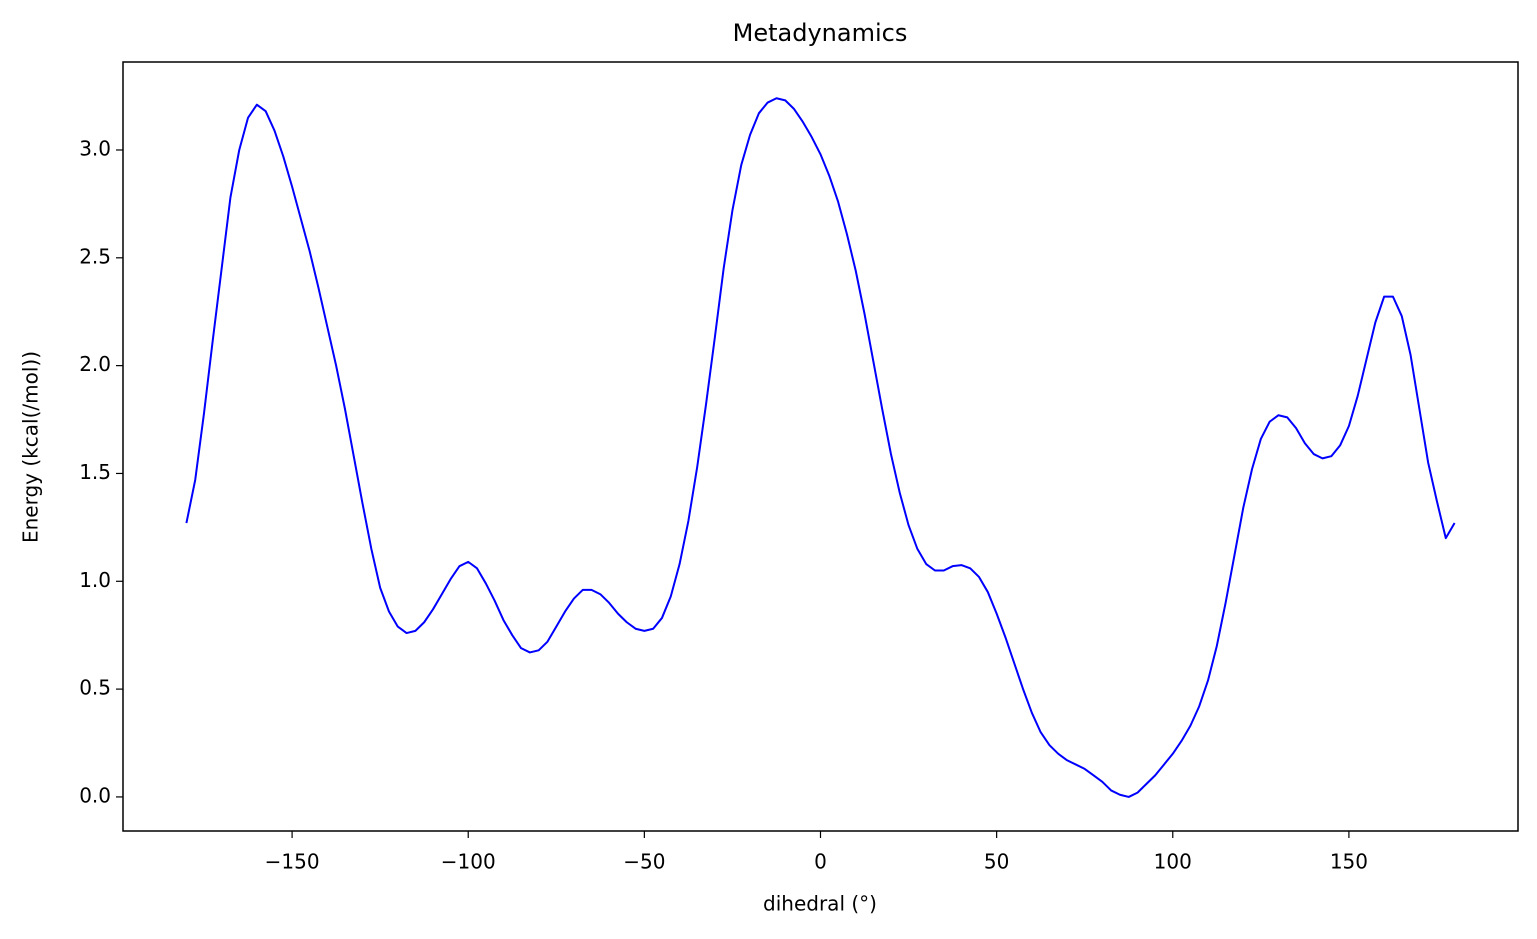 This screenshot has width=1537, height=939. I want to click on x-tick-label: 100, so click(1173, 862).